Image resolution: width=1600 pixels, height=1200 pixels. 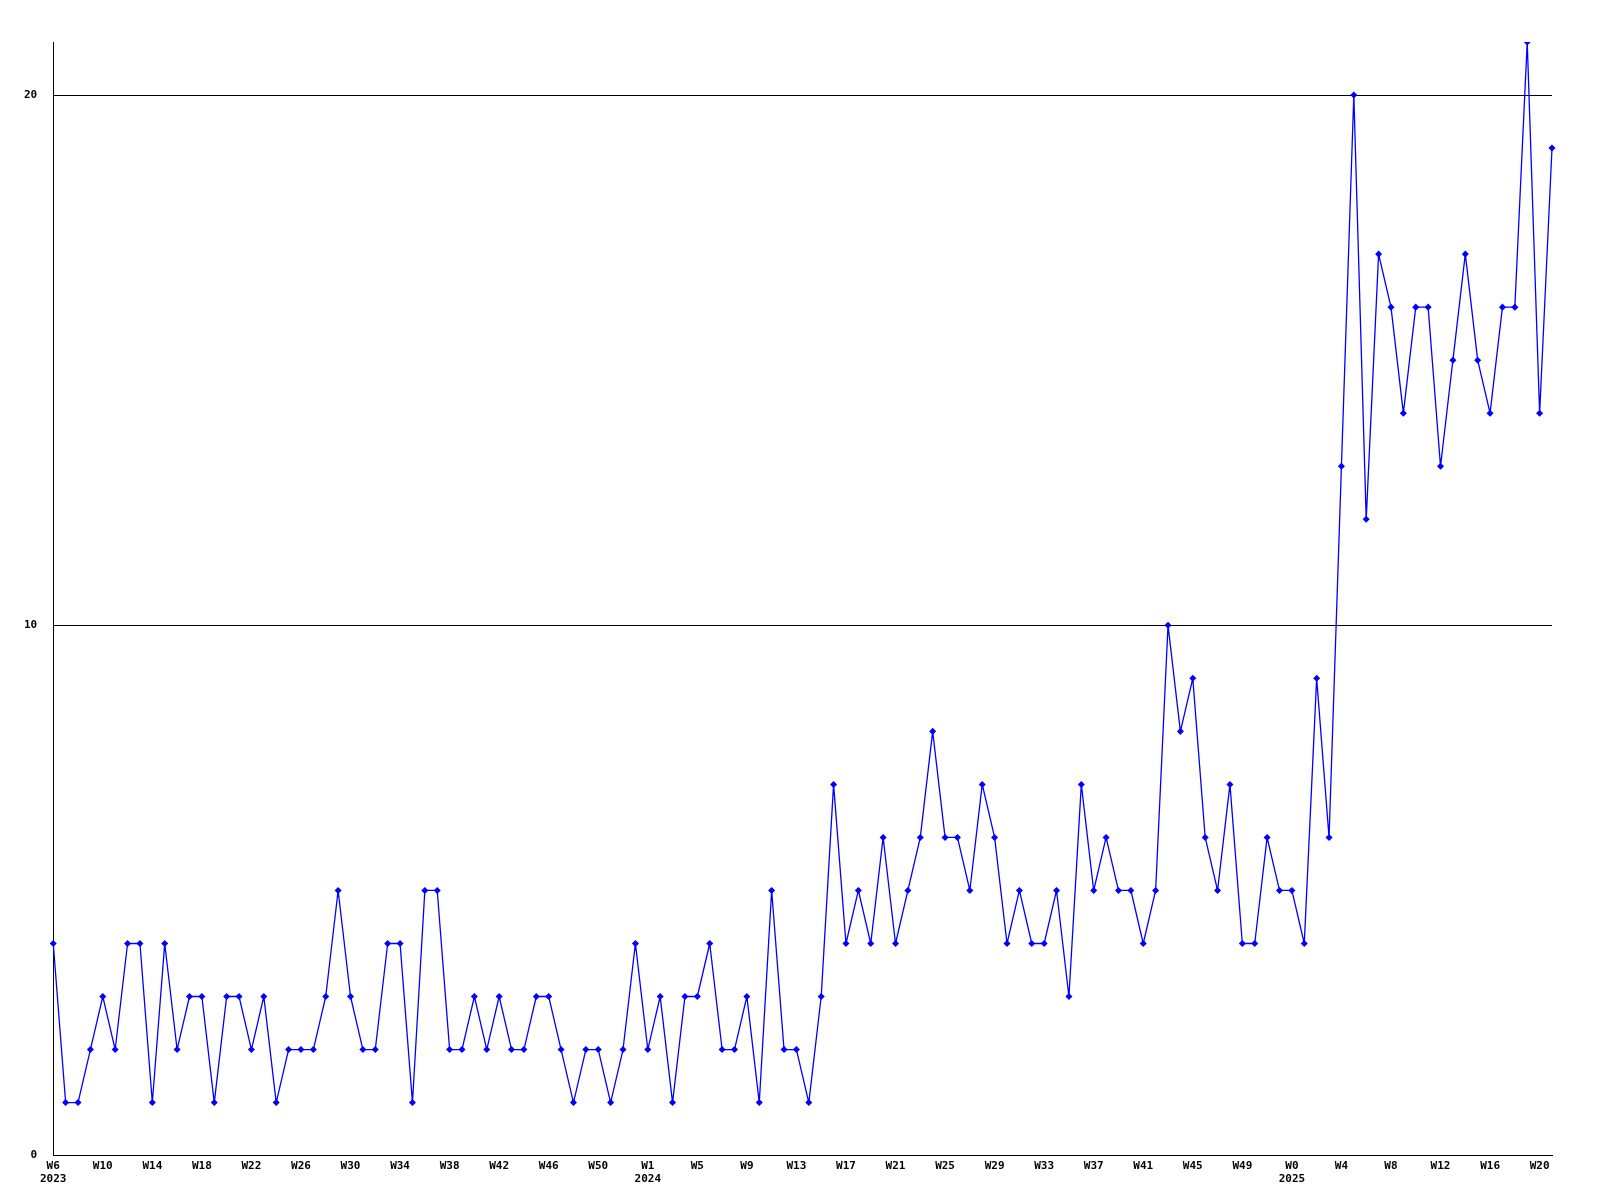 I want to click on x-tick-label: W41, so click(x=1143, y=1166).